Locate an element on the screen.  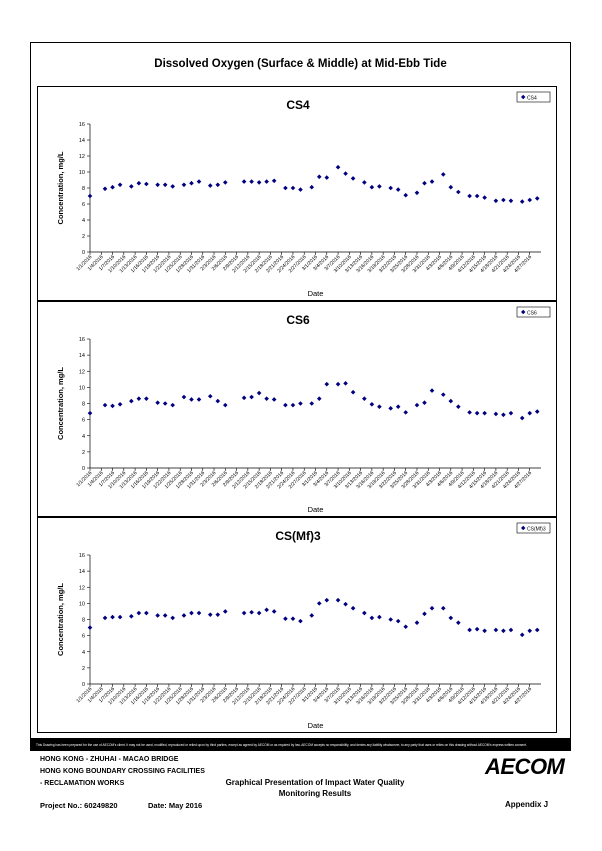
chart2-legend-marker is located at coordinates (523, 528).